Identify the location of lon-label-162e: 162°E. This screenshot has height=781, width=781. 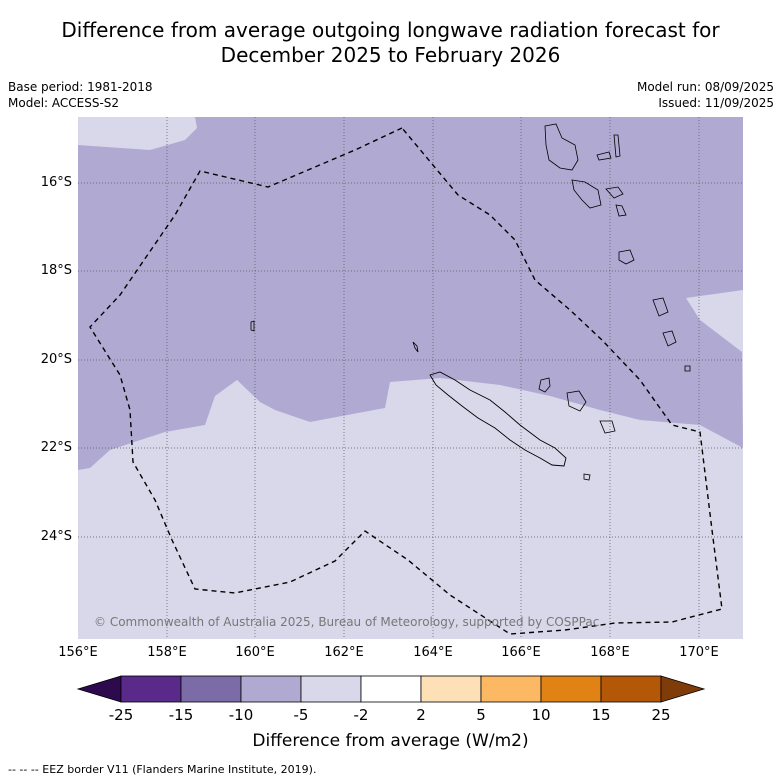
(344, 652).